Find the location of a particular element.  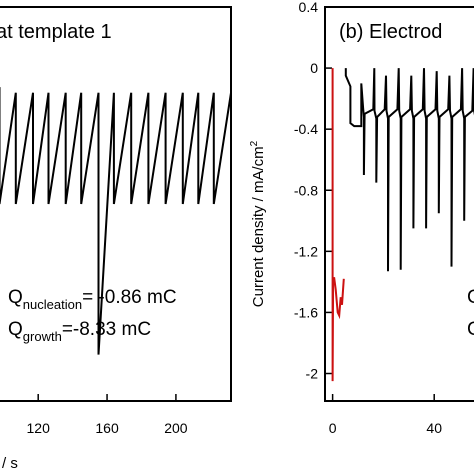

panel-a-x-tick-label: 200 is located at coordinates (176, 428).